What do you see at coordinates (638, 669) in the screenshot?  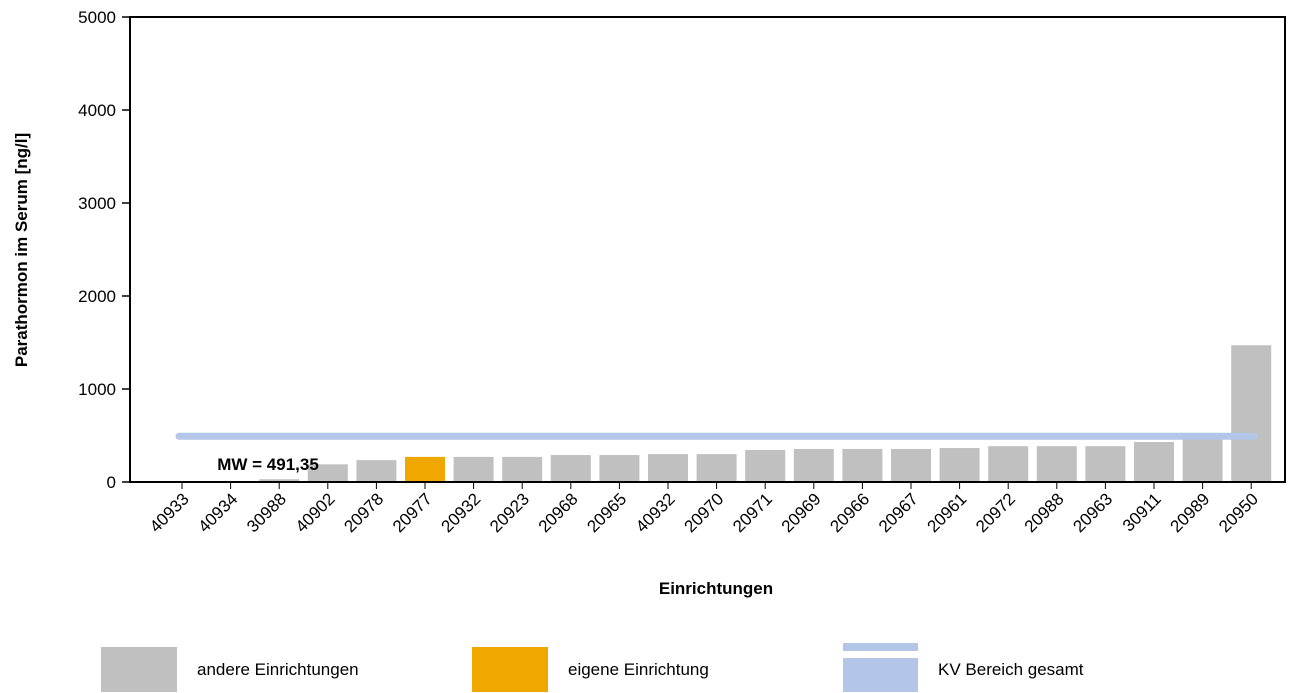 I see `legend-label: eigene Einrichtung` at bounding box center [638, 669].